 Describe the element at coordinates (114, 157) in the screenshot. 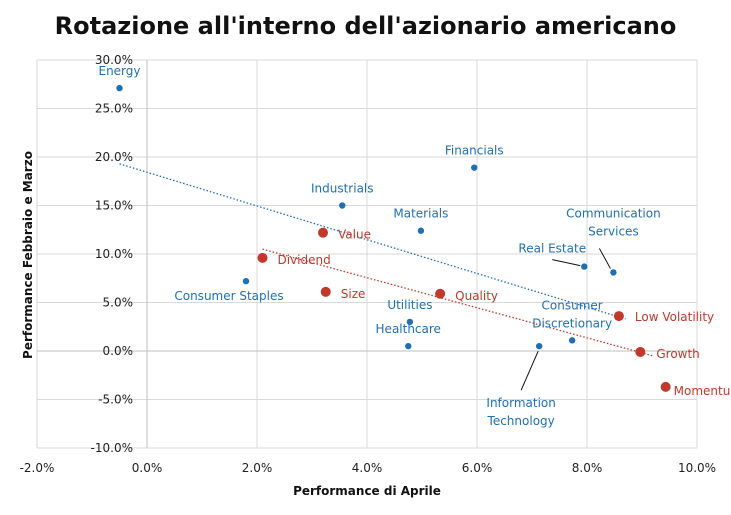

I see `y-tick-label: 20.0%` at that location.